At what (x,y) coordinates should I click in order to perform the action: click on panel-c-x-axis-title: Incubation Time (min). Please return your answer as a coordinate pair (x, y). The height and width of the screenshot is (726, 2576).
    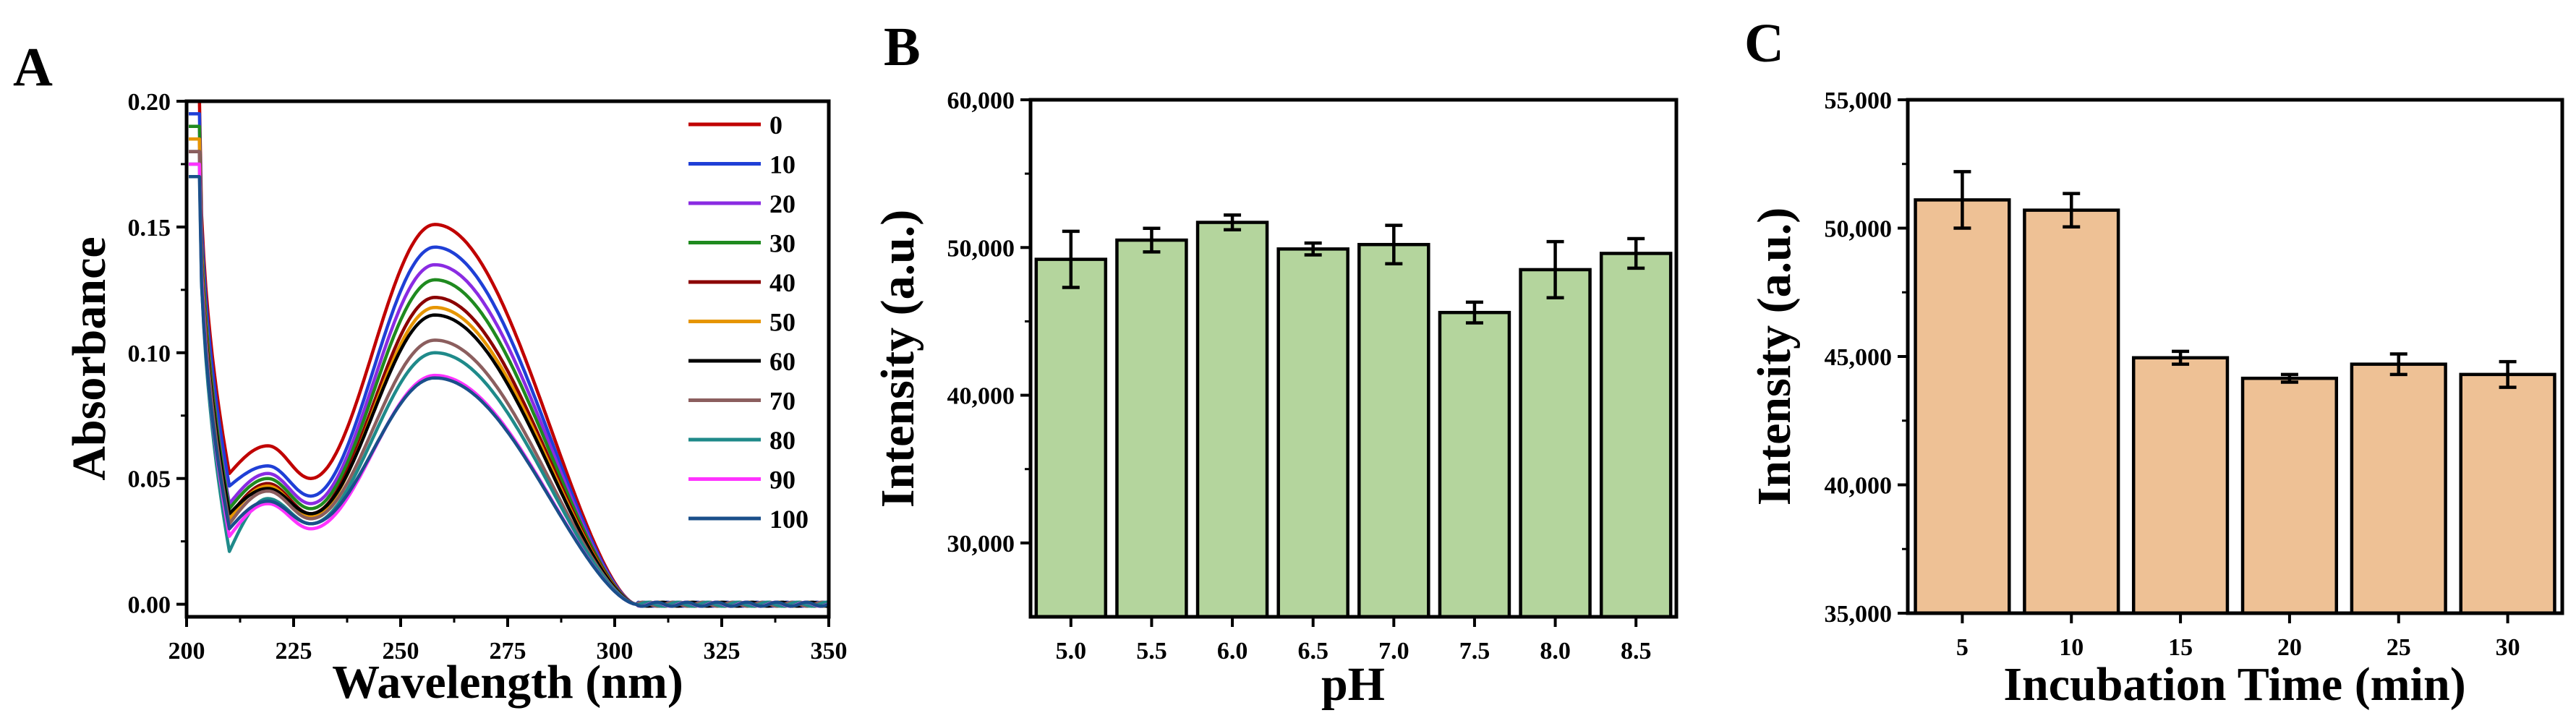
    Looking at the image, I should click on (2234, 684).